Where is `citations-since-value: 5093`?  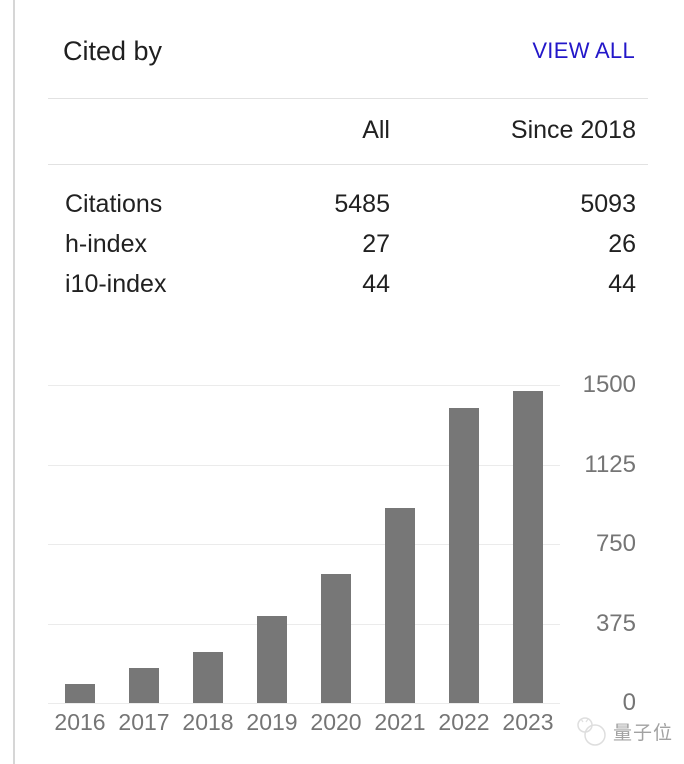
citations-since-value: 5093 is located at coordinates (608, 203).